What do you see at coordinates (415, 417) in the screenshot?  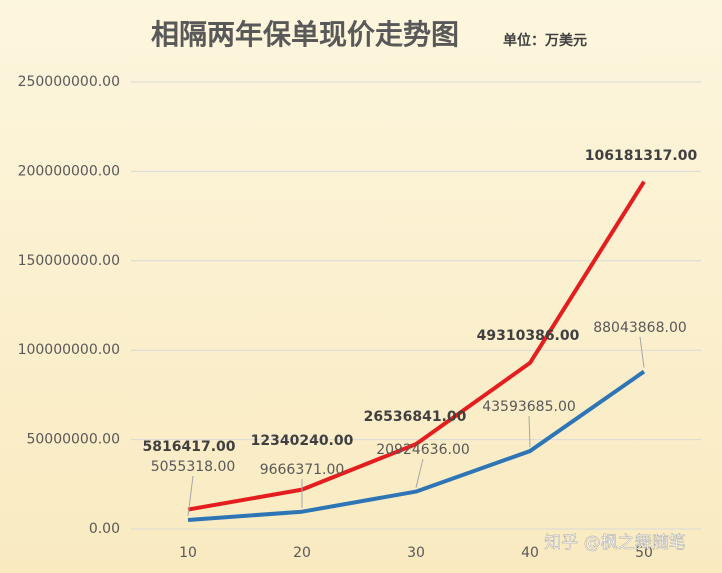 I see `data-label: 26536841.00` at bounding box center [415, 417].